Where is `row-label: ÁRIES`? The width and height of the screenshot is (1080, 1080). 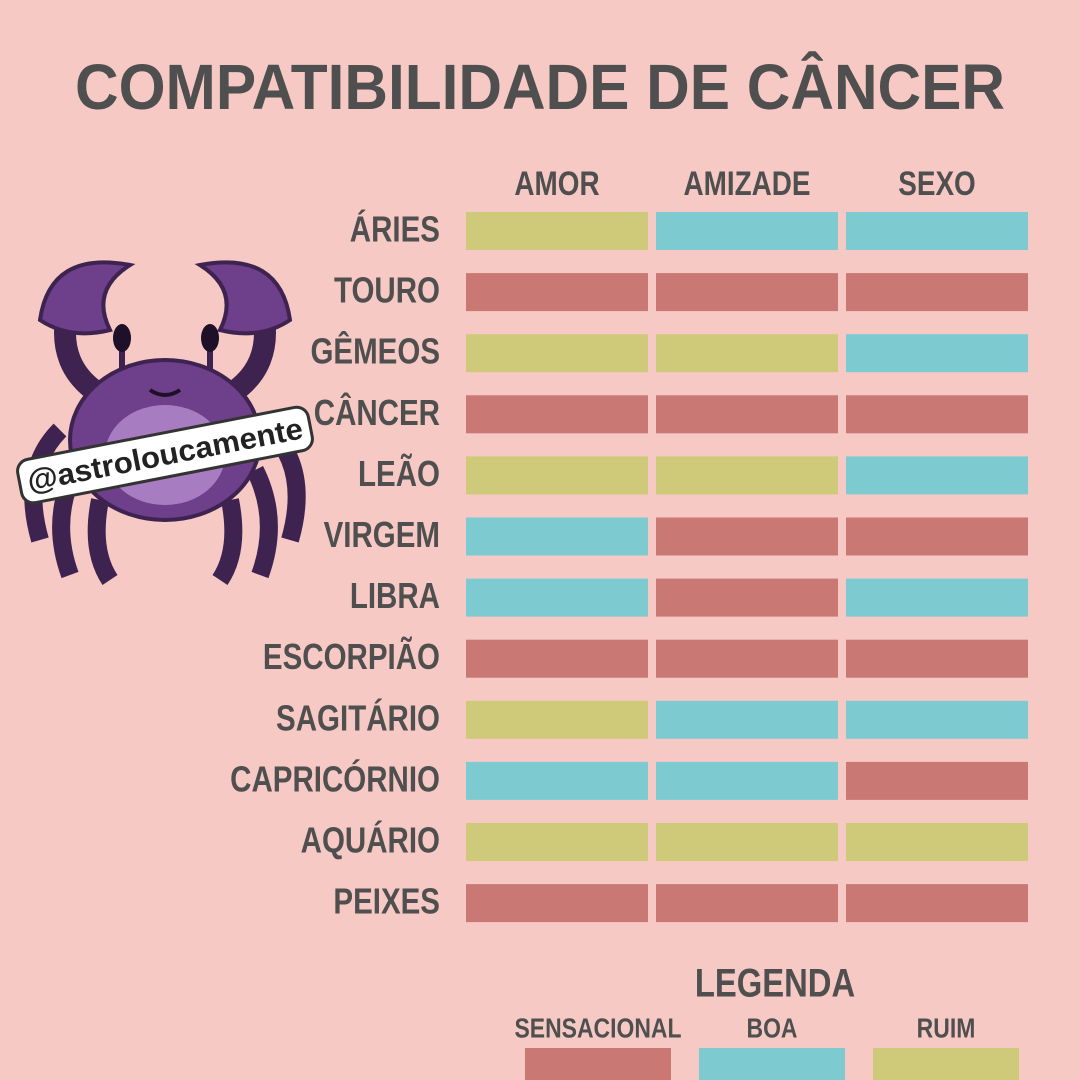 row-label: ÁRIES is located at coordinates (395, 229).